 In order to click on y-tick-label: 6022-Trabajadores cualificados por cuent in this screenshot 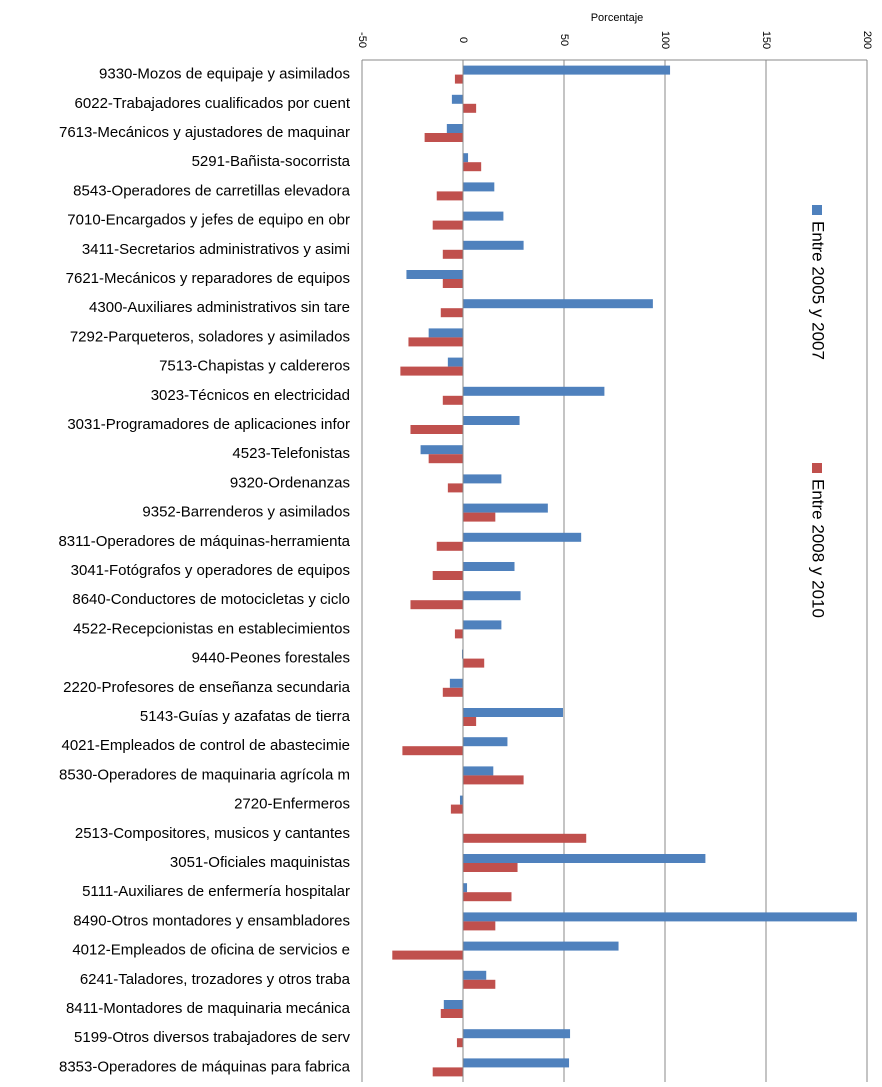, I will do `click(213, 103)`.